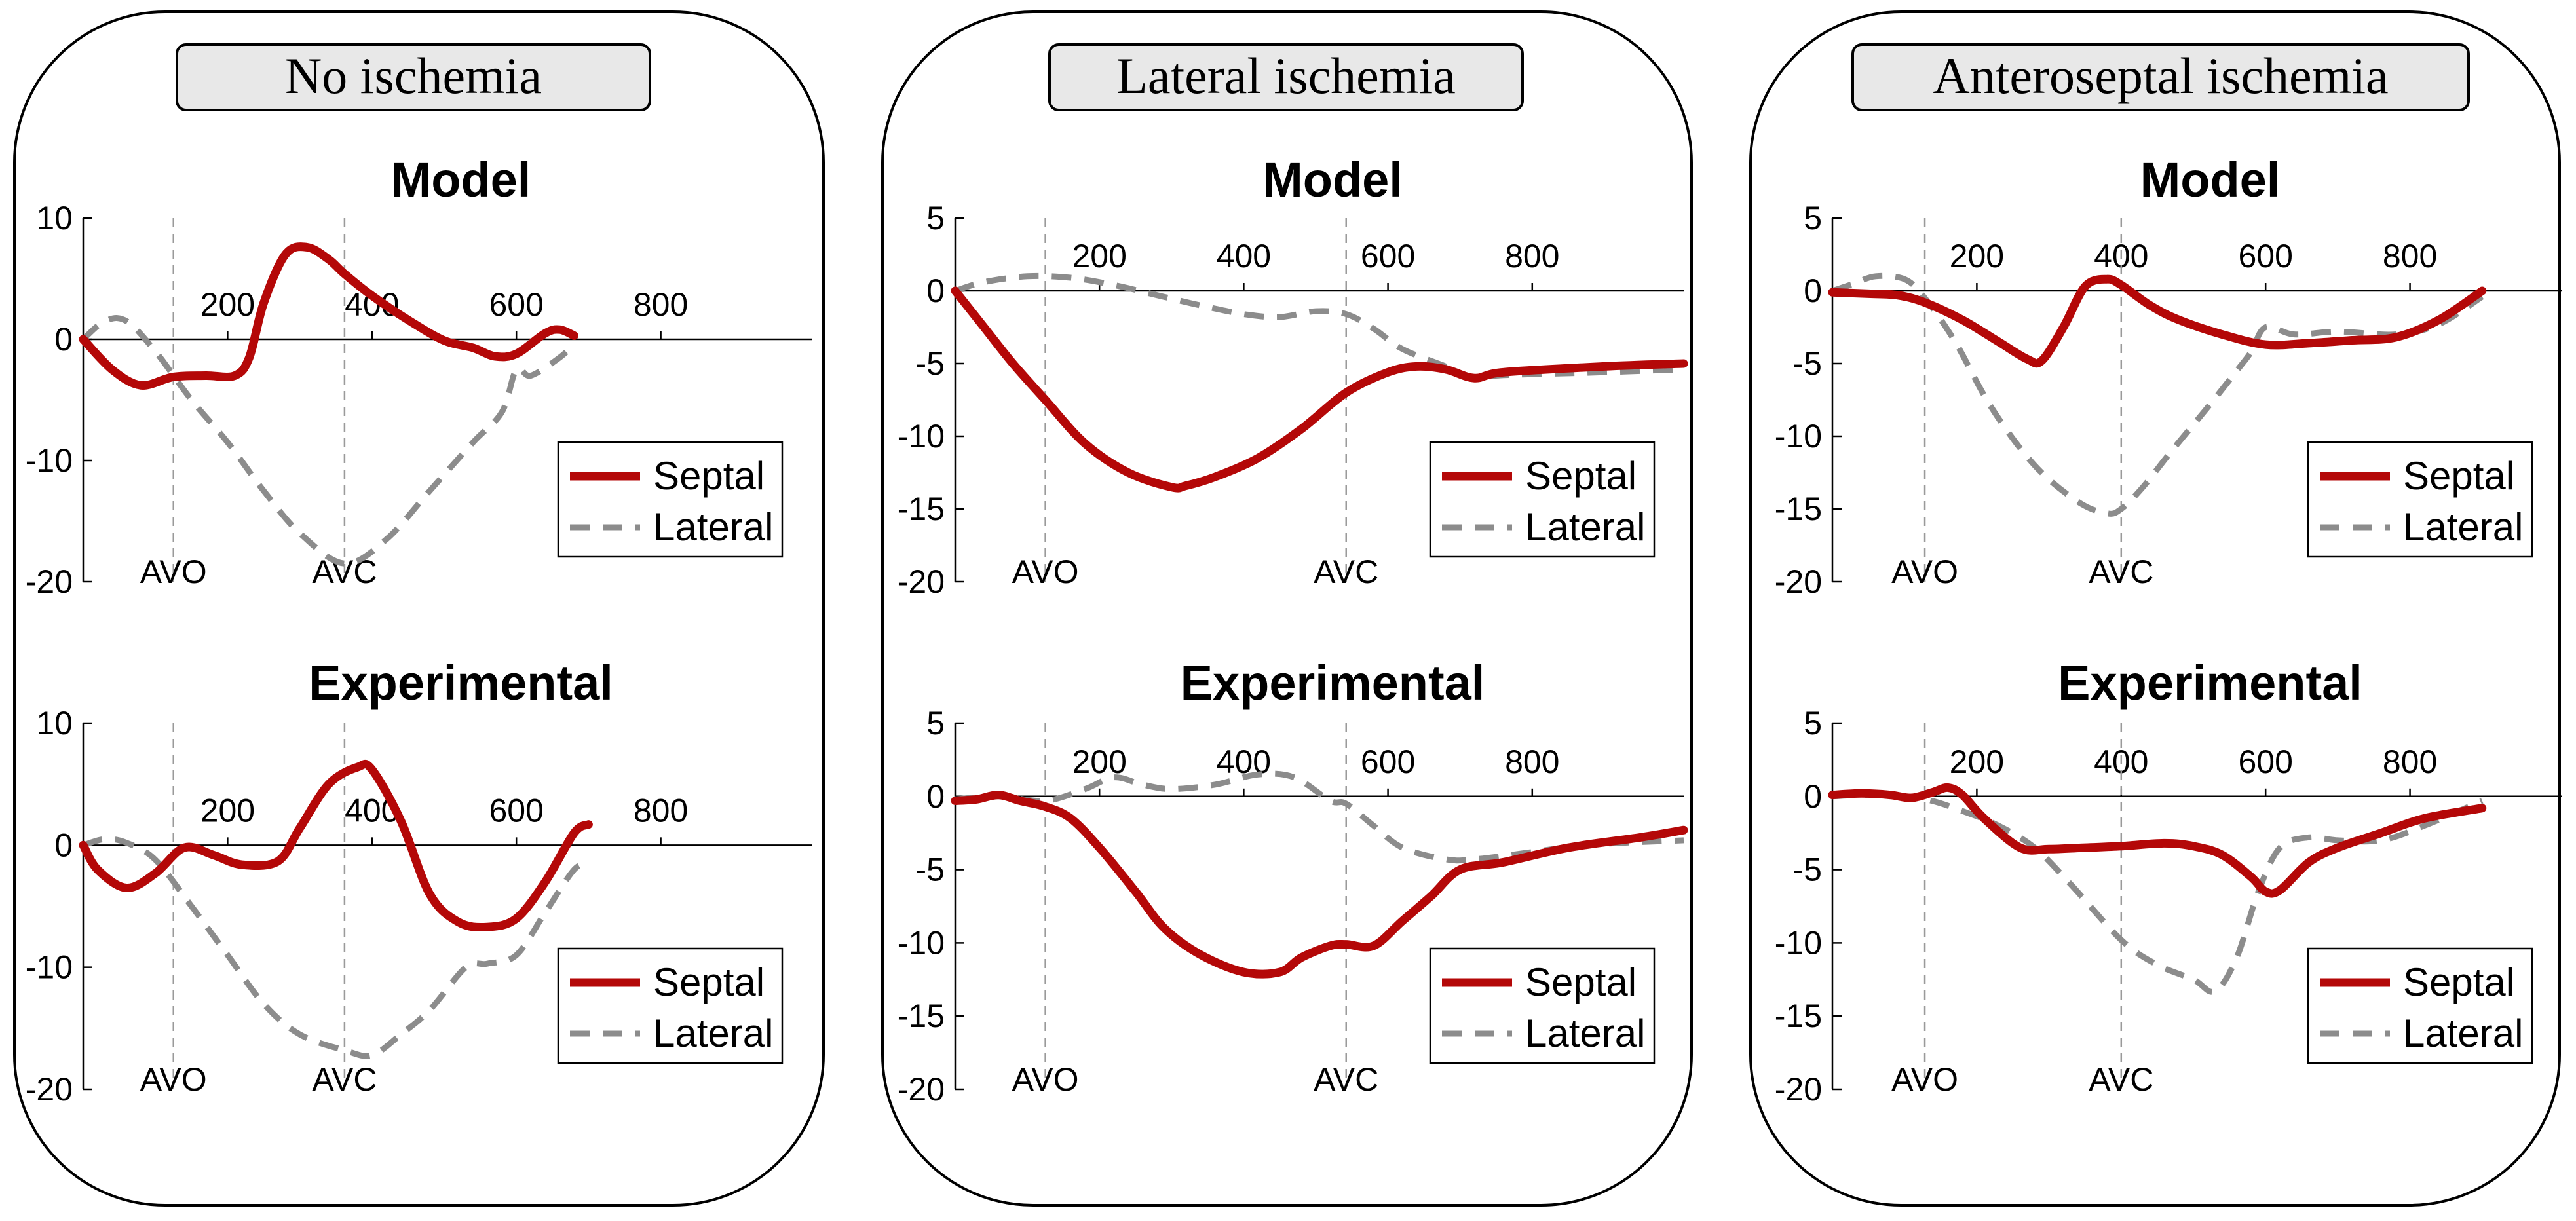 This screenshot has width=2576, height=1221. I want to click on panel-header-label: Anteroseptal ischemia, so click(2160, 75).